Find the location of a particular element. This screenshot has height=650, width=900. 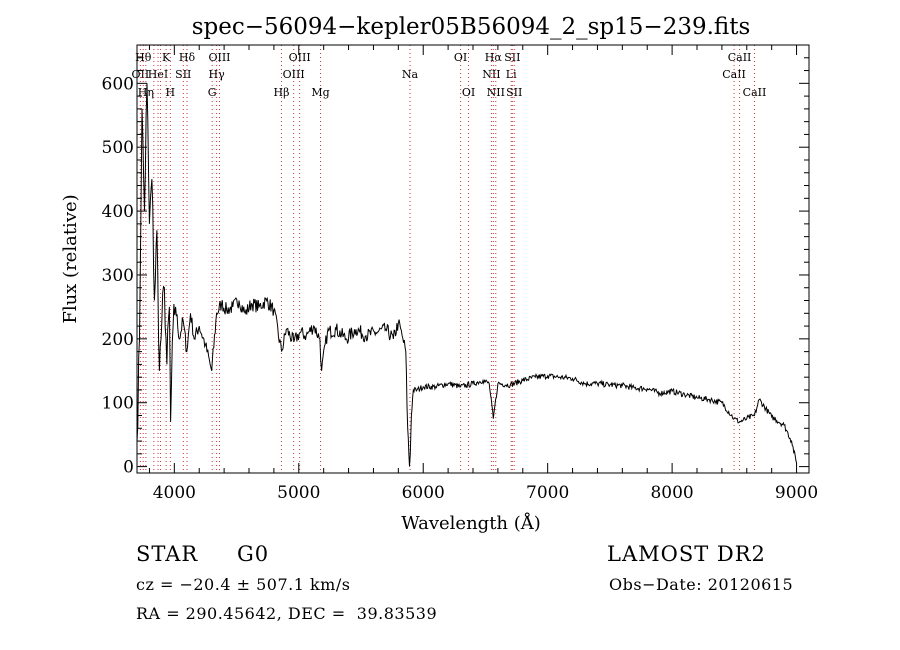

line-label: Hη is located at coordinates (146, 92).